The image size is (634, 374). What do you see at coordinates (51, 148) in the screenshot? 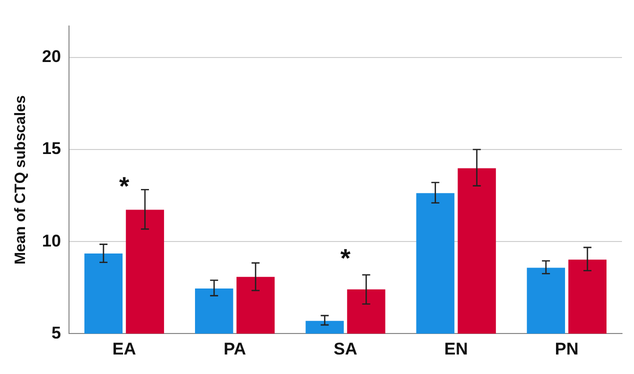
I see `y-tick-label: 15` at bounding box center [51, 148].